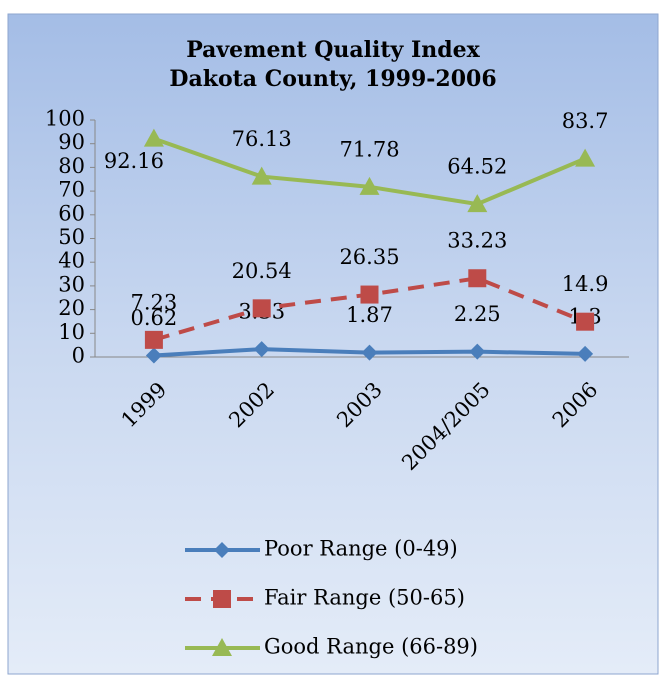 The height and width of the screenshot is (677, 666). I want to click on data-label: 1.87, so click(369, 315).